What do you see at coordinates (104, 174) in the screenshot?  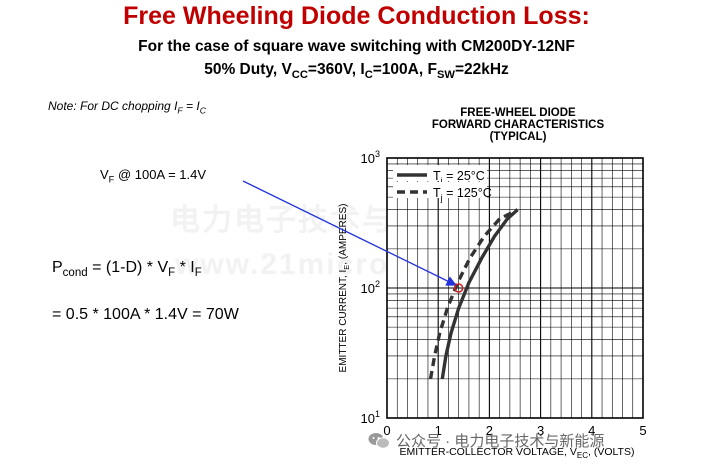 I see `vf-symbol: V` at bounding box center [104, 174].